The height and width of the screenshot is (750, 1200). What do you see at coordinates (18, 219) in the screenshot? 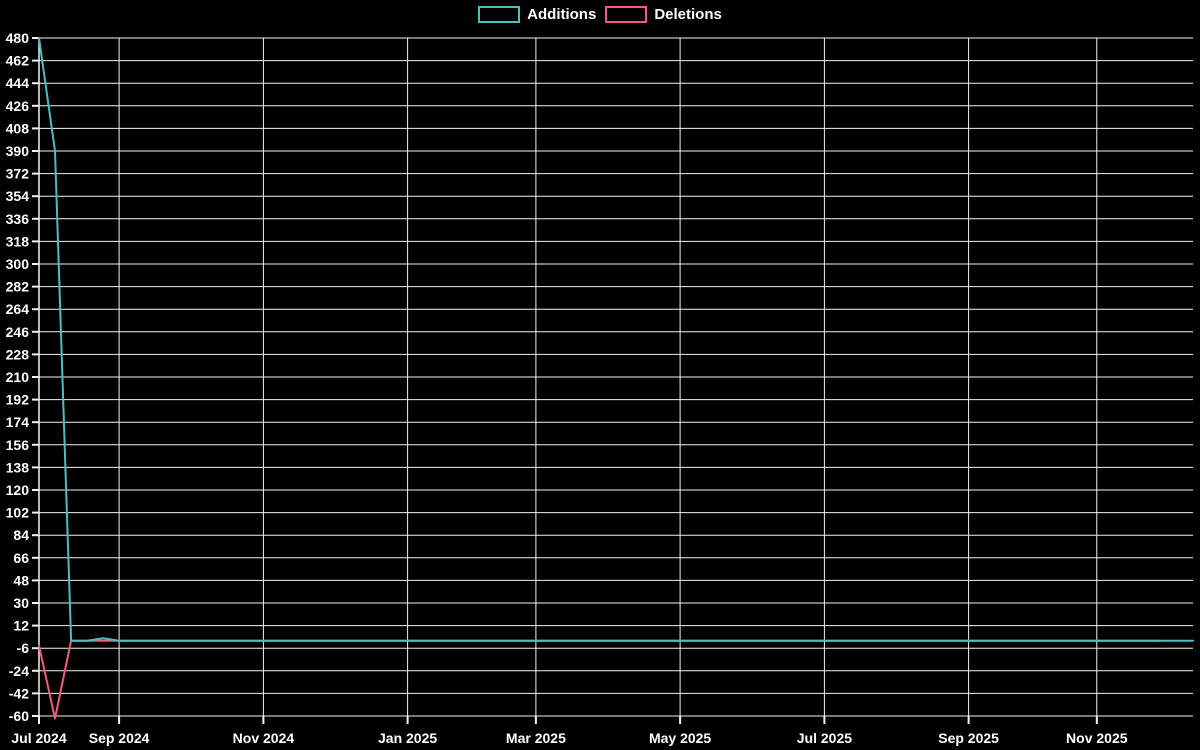
I see `y-tick-label: 336` at bounding box center [18, 219].